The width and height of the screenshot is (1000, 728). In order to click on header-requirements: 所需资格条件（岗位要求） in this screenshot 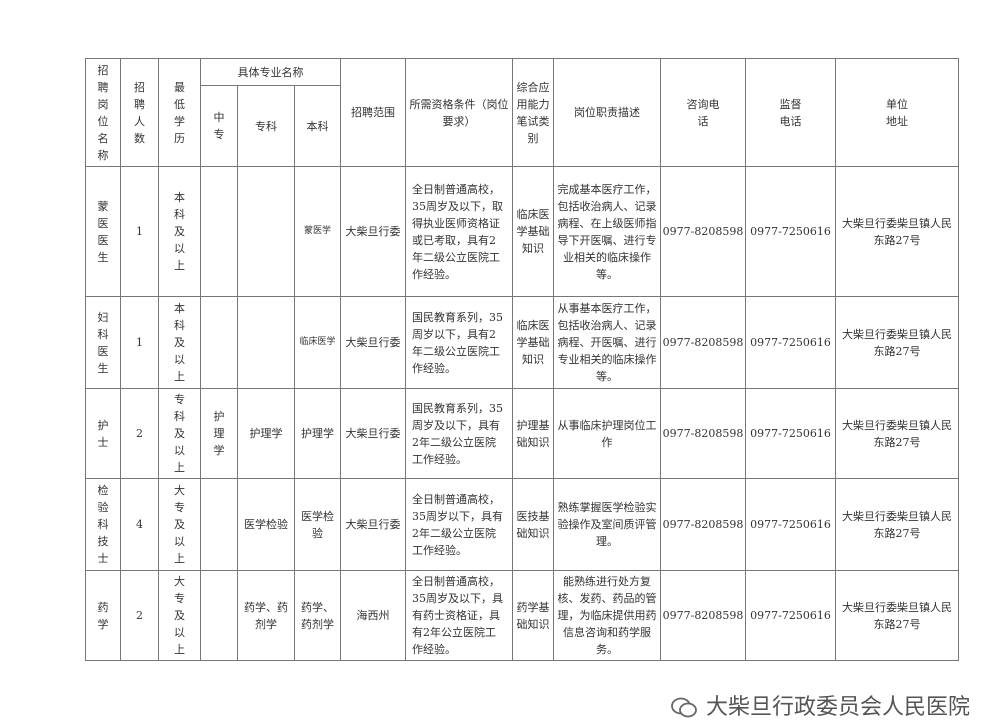, I will do `click(459, 112)`.